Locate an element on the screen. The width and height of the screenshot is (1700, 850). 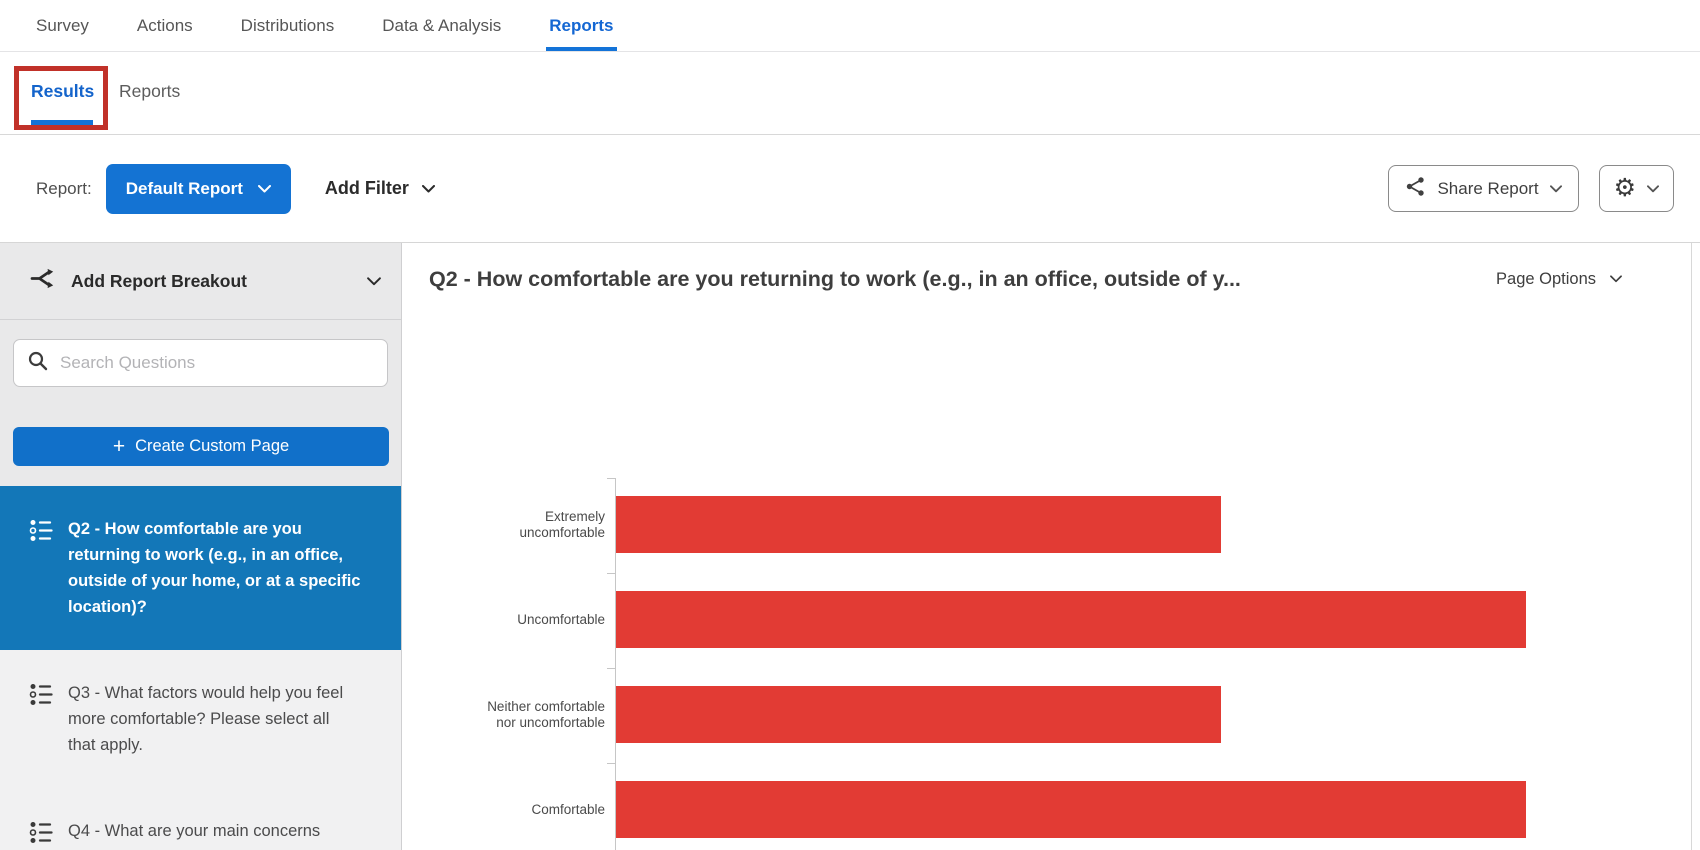
tab-distributions: Distributions is located at coordinates (287, 25).